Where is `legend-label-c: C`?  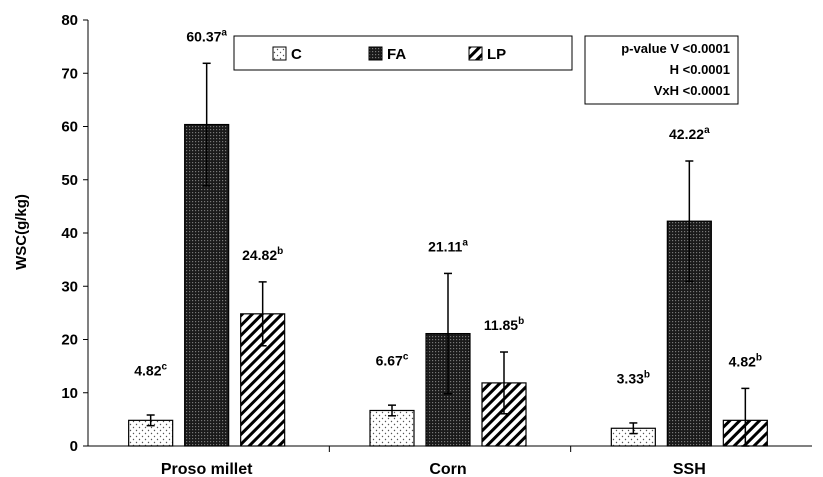 legend-label-c: C is located at coordinates (296, 54).